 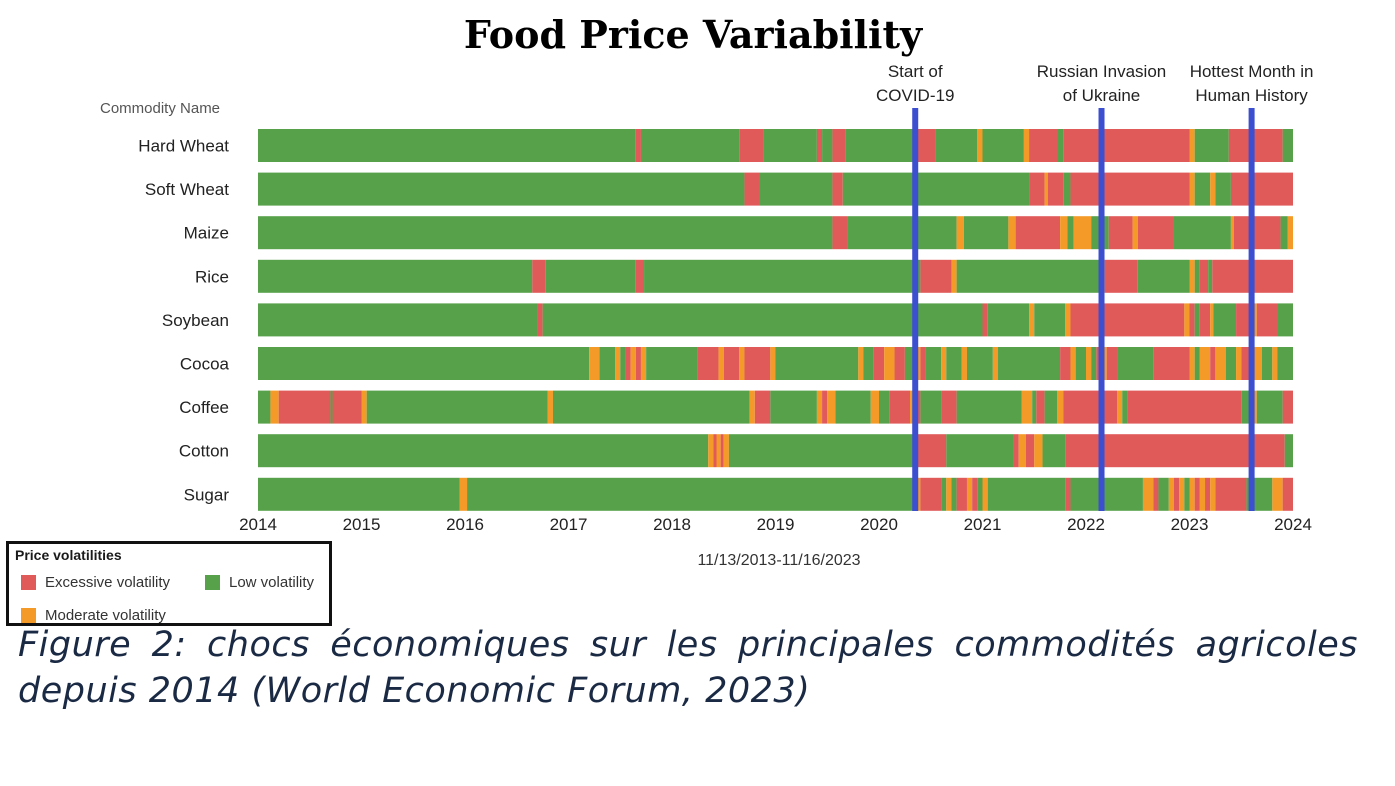 I want to click on event-label: Hottest Month in, so click(x=1252, y=71).